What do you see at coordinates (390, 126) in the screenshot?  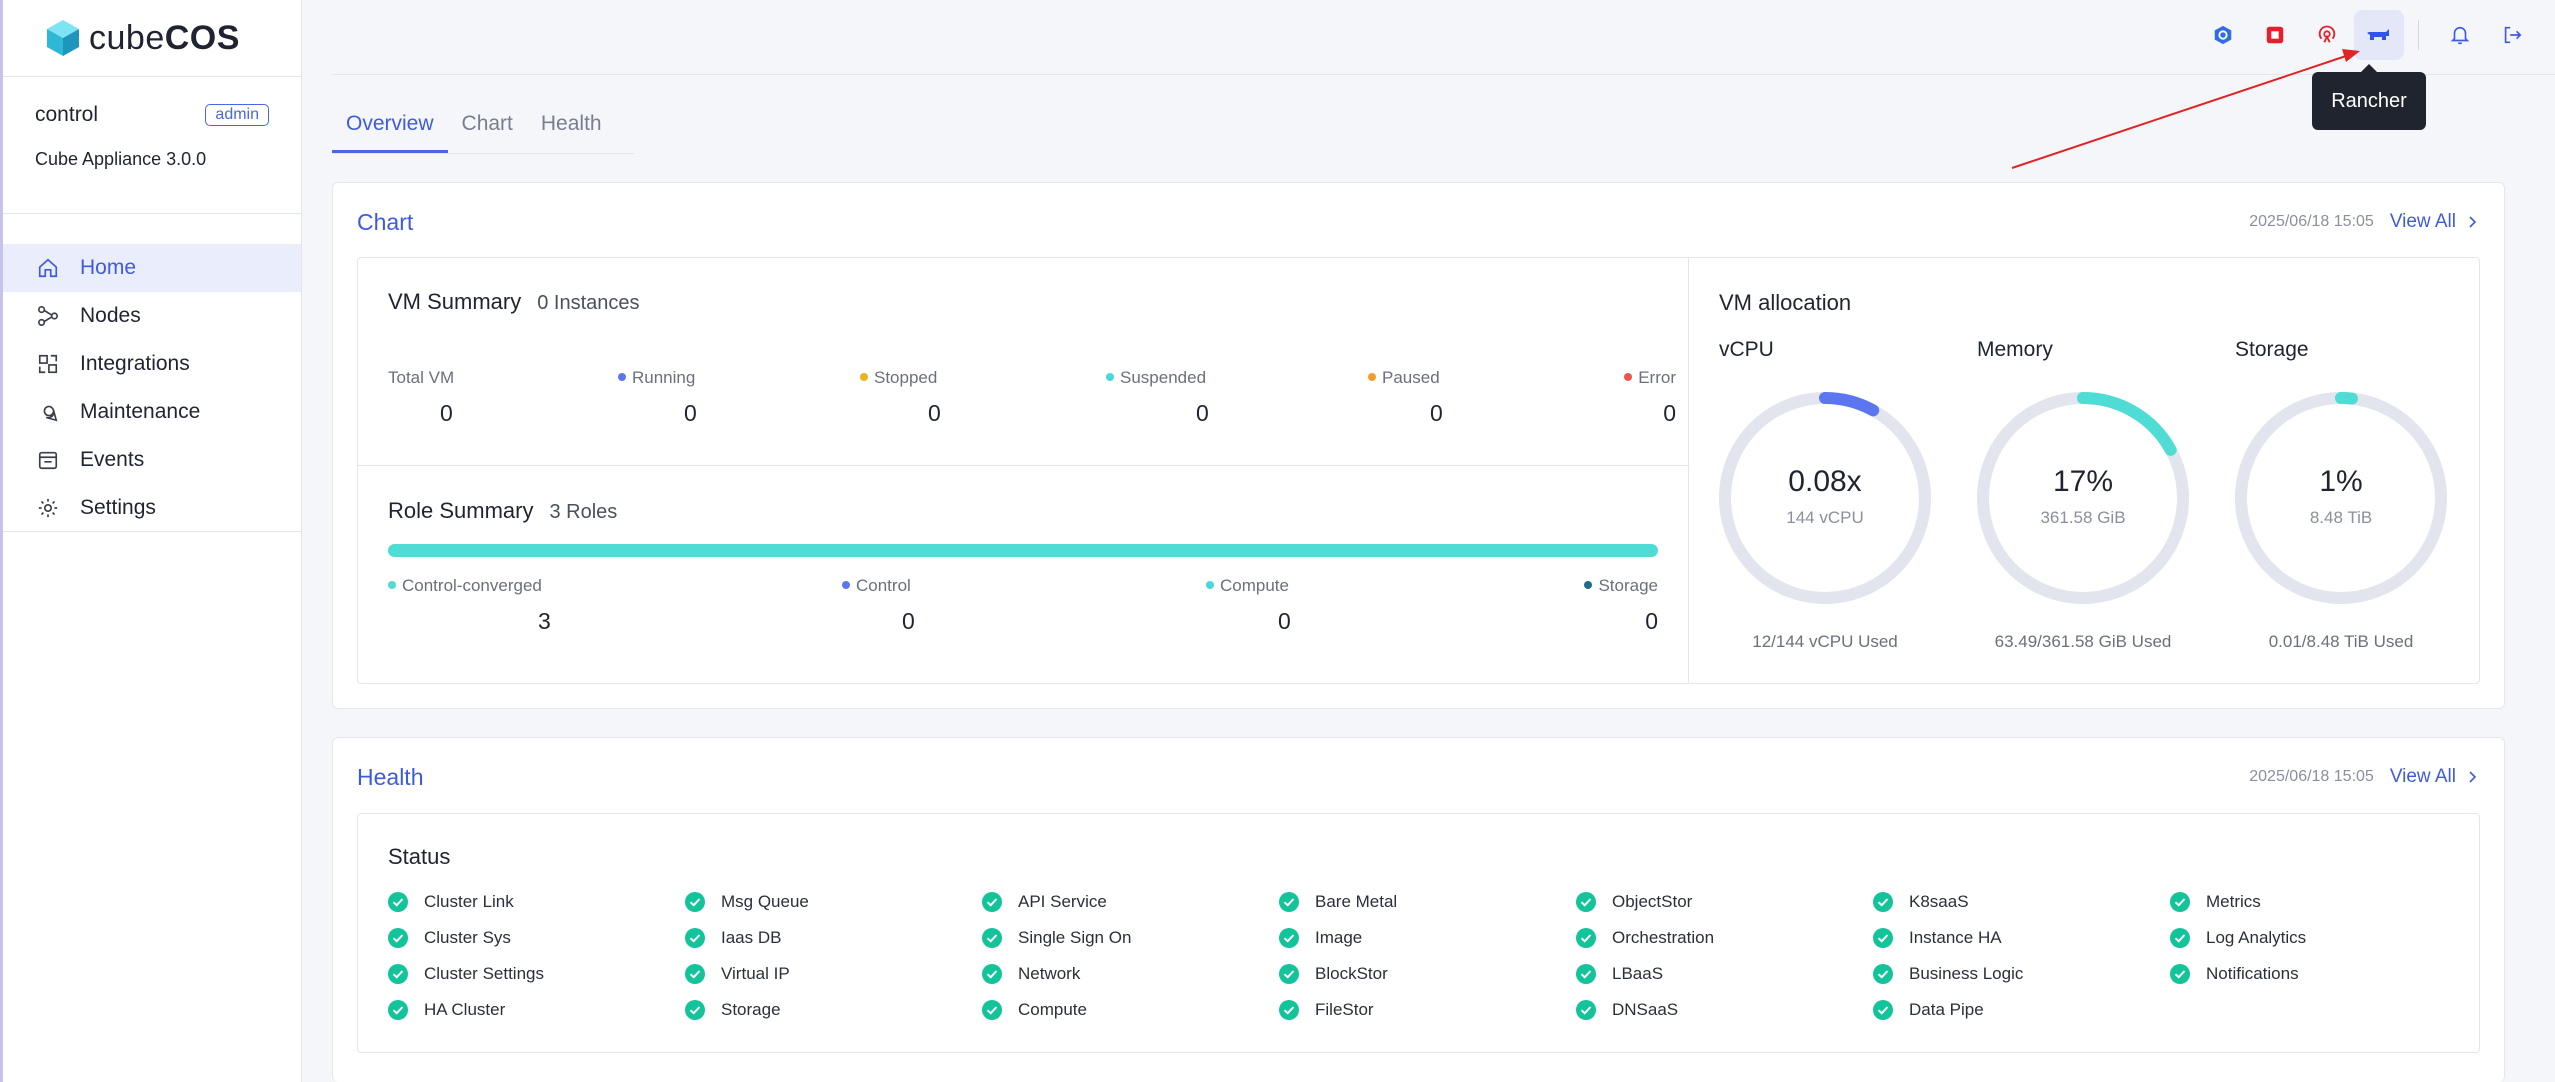 I see `tab-overview: Overview` at bounding box center [390, 126].